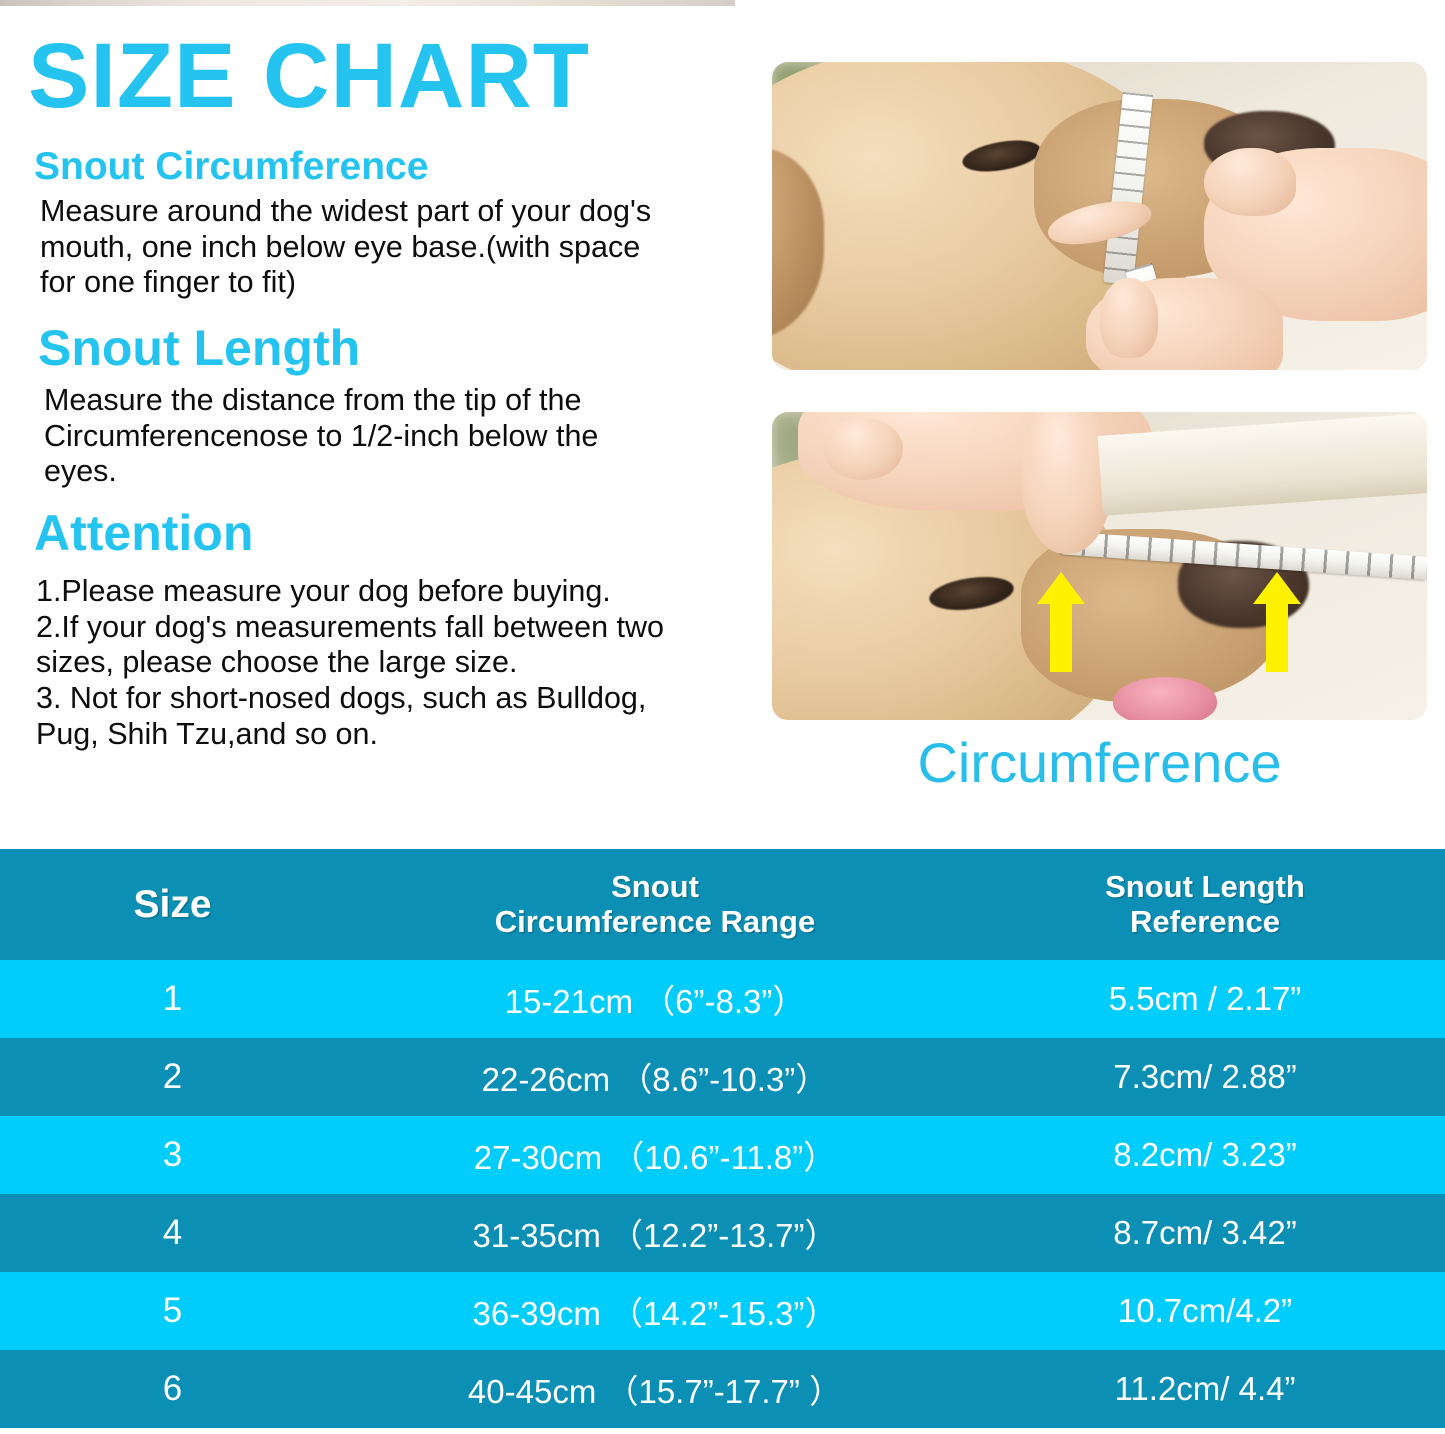 Image resolution: width=1445 pixels, height=1434 pixels. What do you see at coordinates (1099, 762) in the screenshot?
I see `circumference-caption: Circumference` at bounding box center [1099, 762].